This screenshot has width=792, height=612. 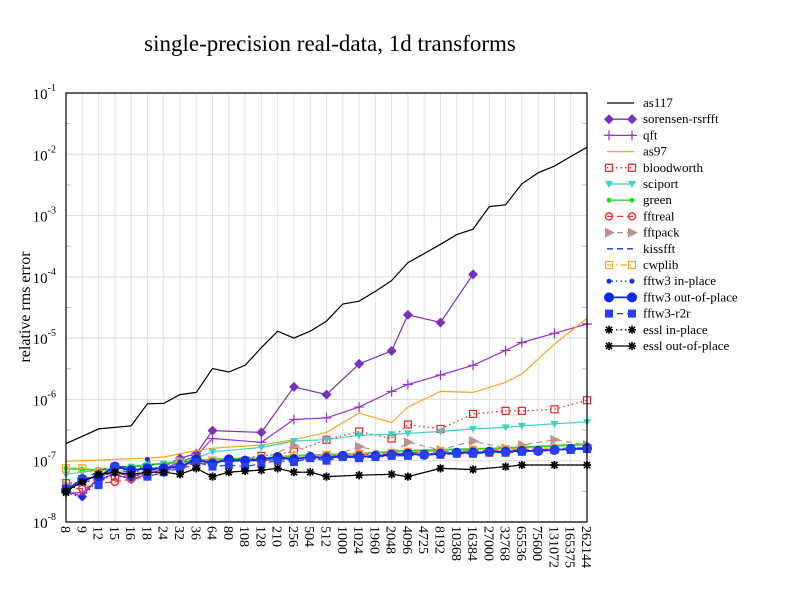 What do you see at coordinates (44, 307) in the screenshot?
I see `y-axis: 10⁻⁸ 10⁻⁷ 10⁻⁶ 10⁻⁵ 10⁻⁴ 10⁻³ 10⁻² 10⁻¹` at bounding box center [44, 307].